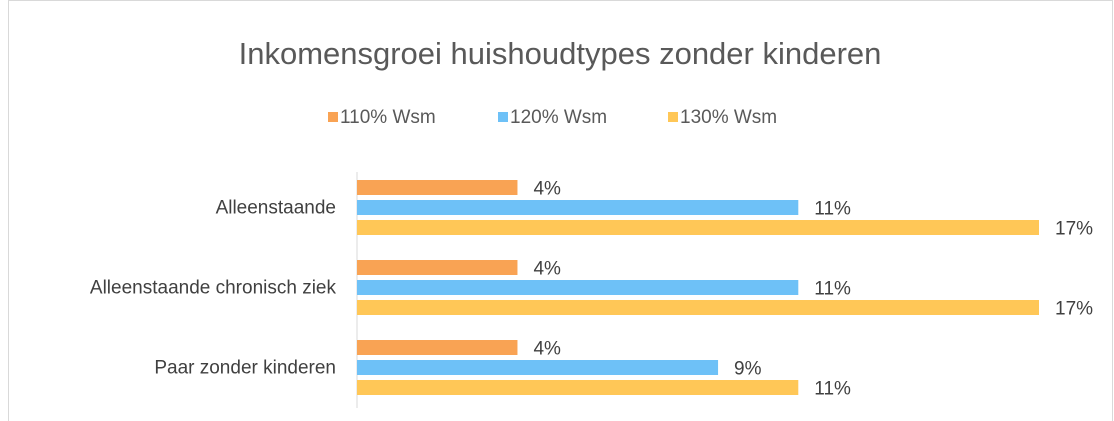  I want to click on legend-label: 130% Wsm, so click(728, 117).